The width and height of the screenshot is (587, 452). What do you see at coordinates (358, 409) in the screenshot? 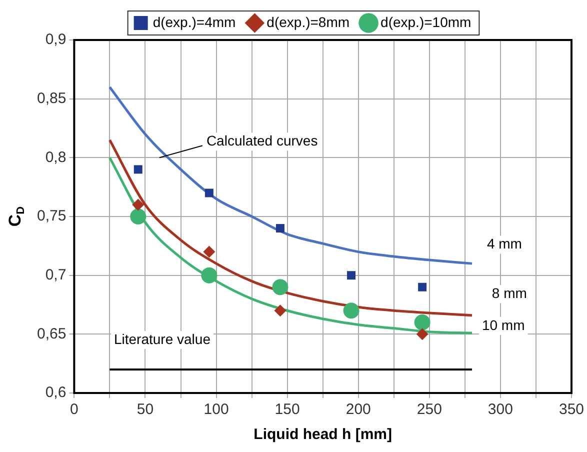
I see `x-tick-label: 200` at bounding box center [358, 409].